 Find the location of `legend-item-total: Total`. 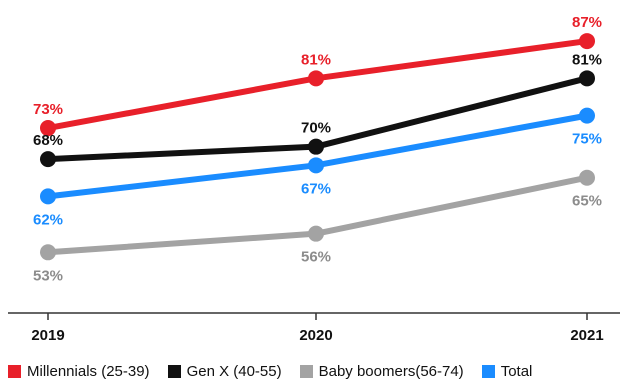

legend-item-total: Total is located at coordinates (507, 371).